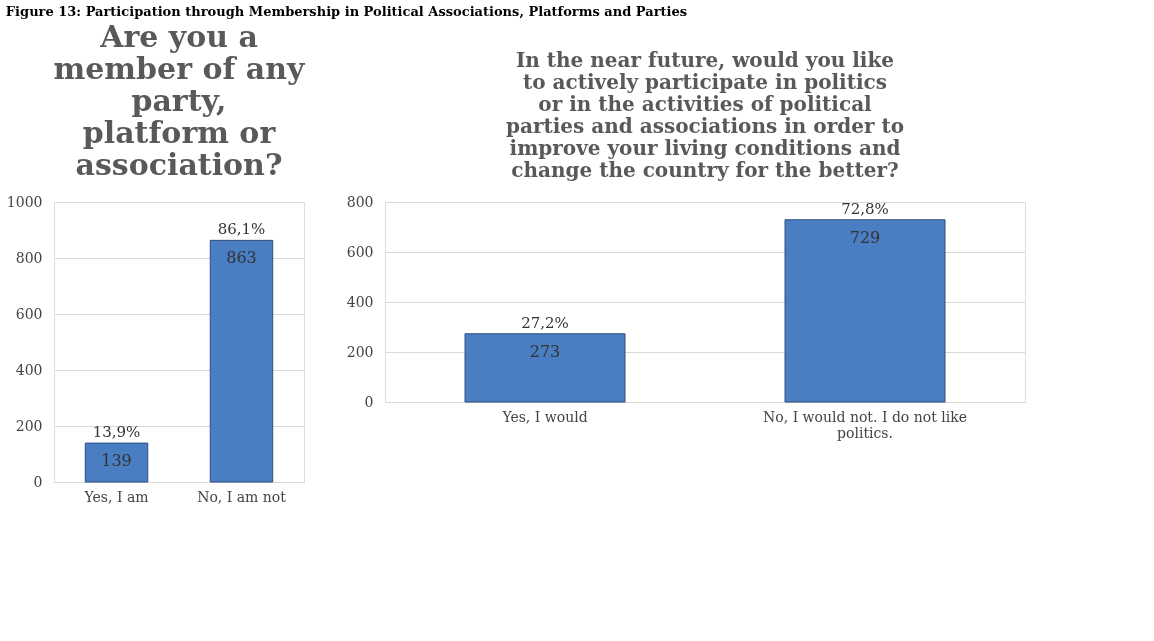  What do you see at coordinates (545, 351) in the screenshot?
I see `data-label: 273` at bounding box center [545, 351].